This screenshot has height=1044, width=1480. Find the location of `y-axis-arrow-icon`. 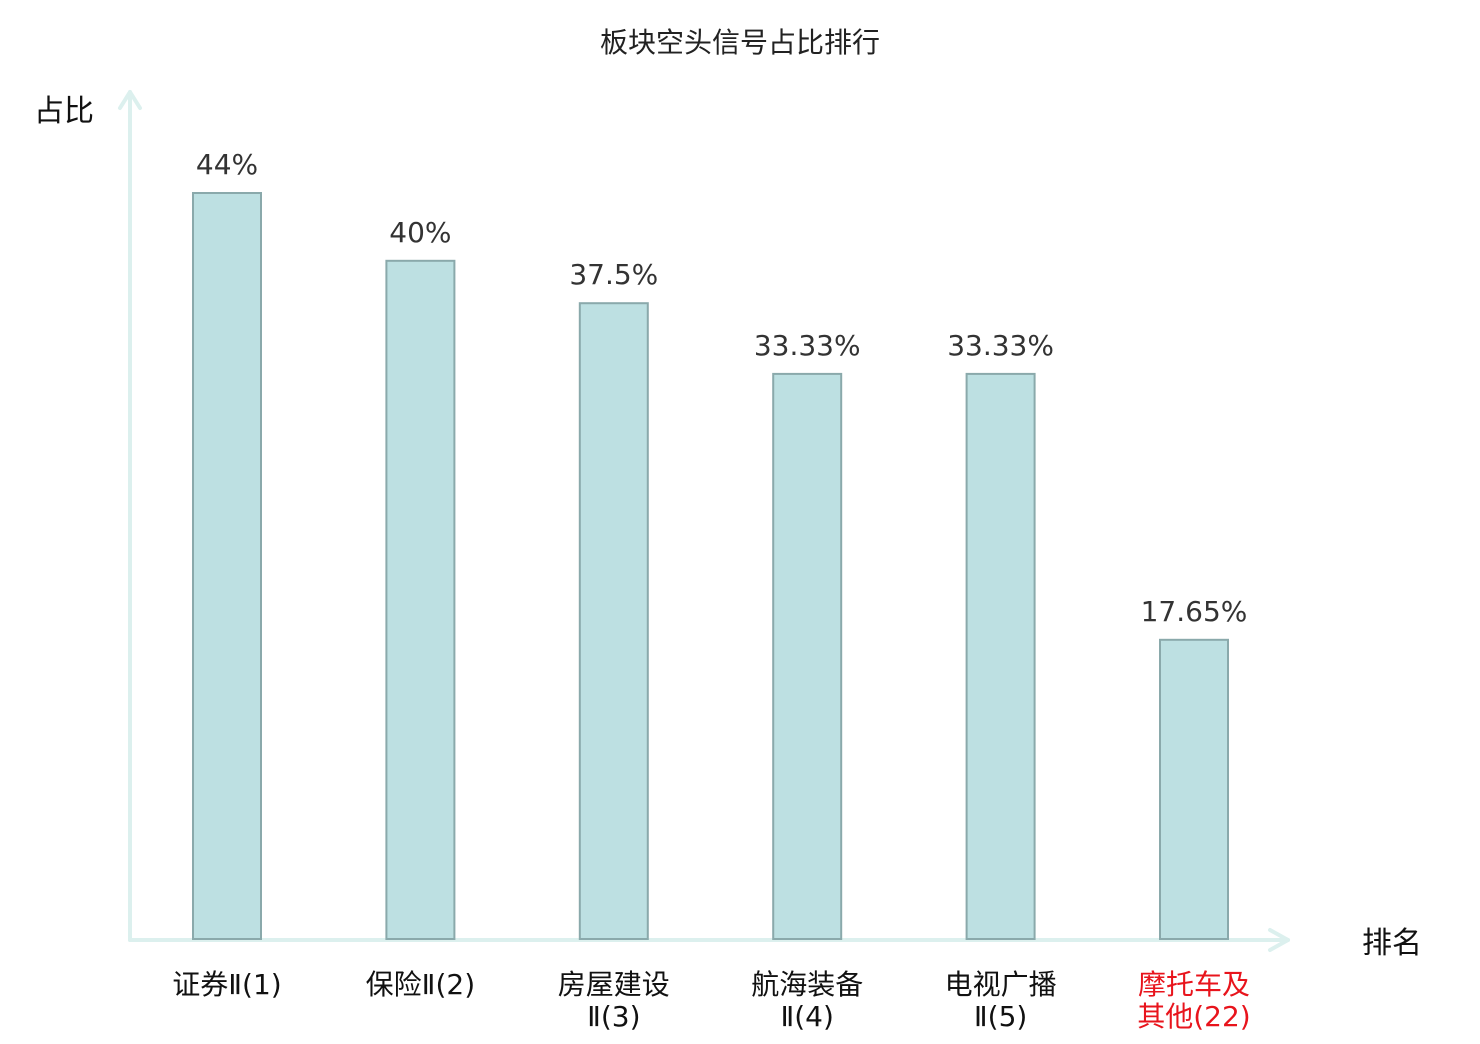

y-axis-arrow-icon is located at coordinates (130, 100).